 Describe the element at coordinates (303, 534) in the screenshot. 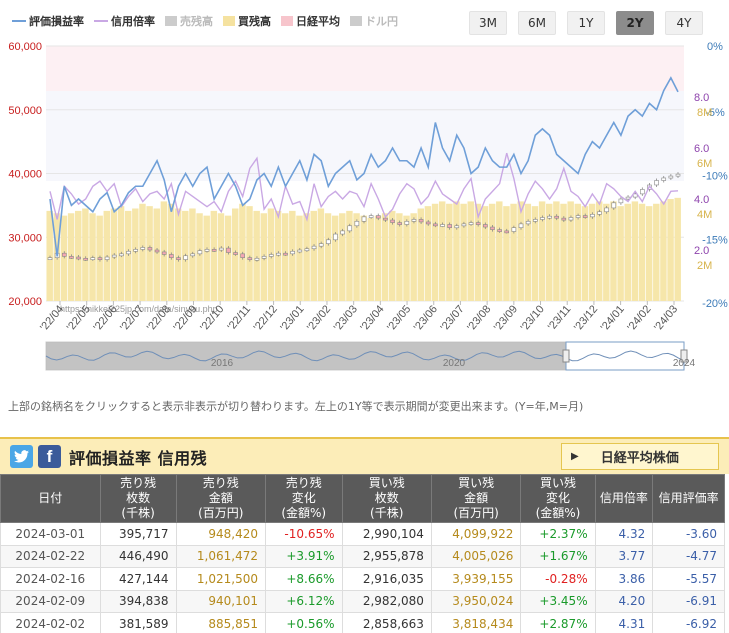

I see `cell-short-change: -10.65%` at that location.